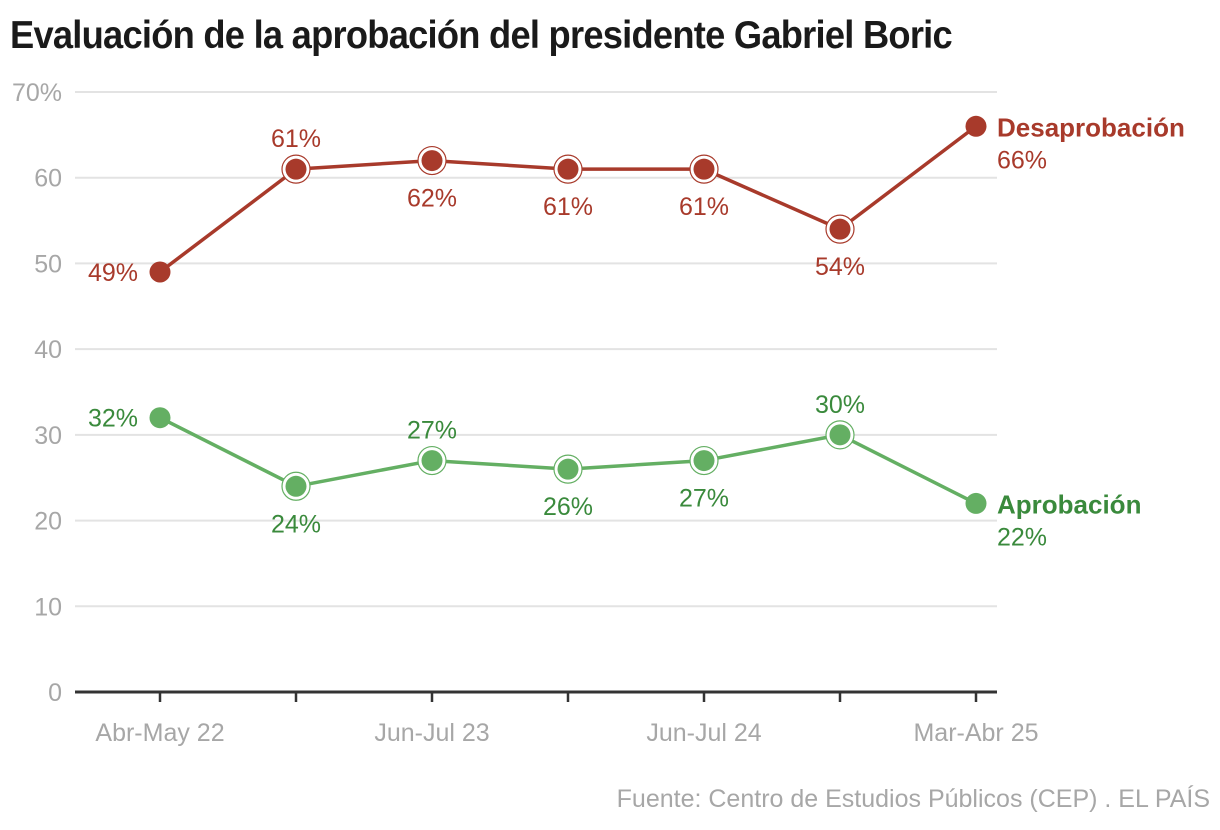 The height and width of the screenshot is (830, 1220). I want to click on data-label: 49%, so click(113, 273).